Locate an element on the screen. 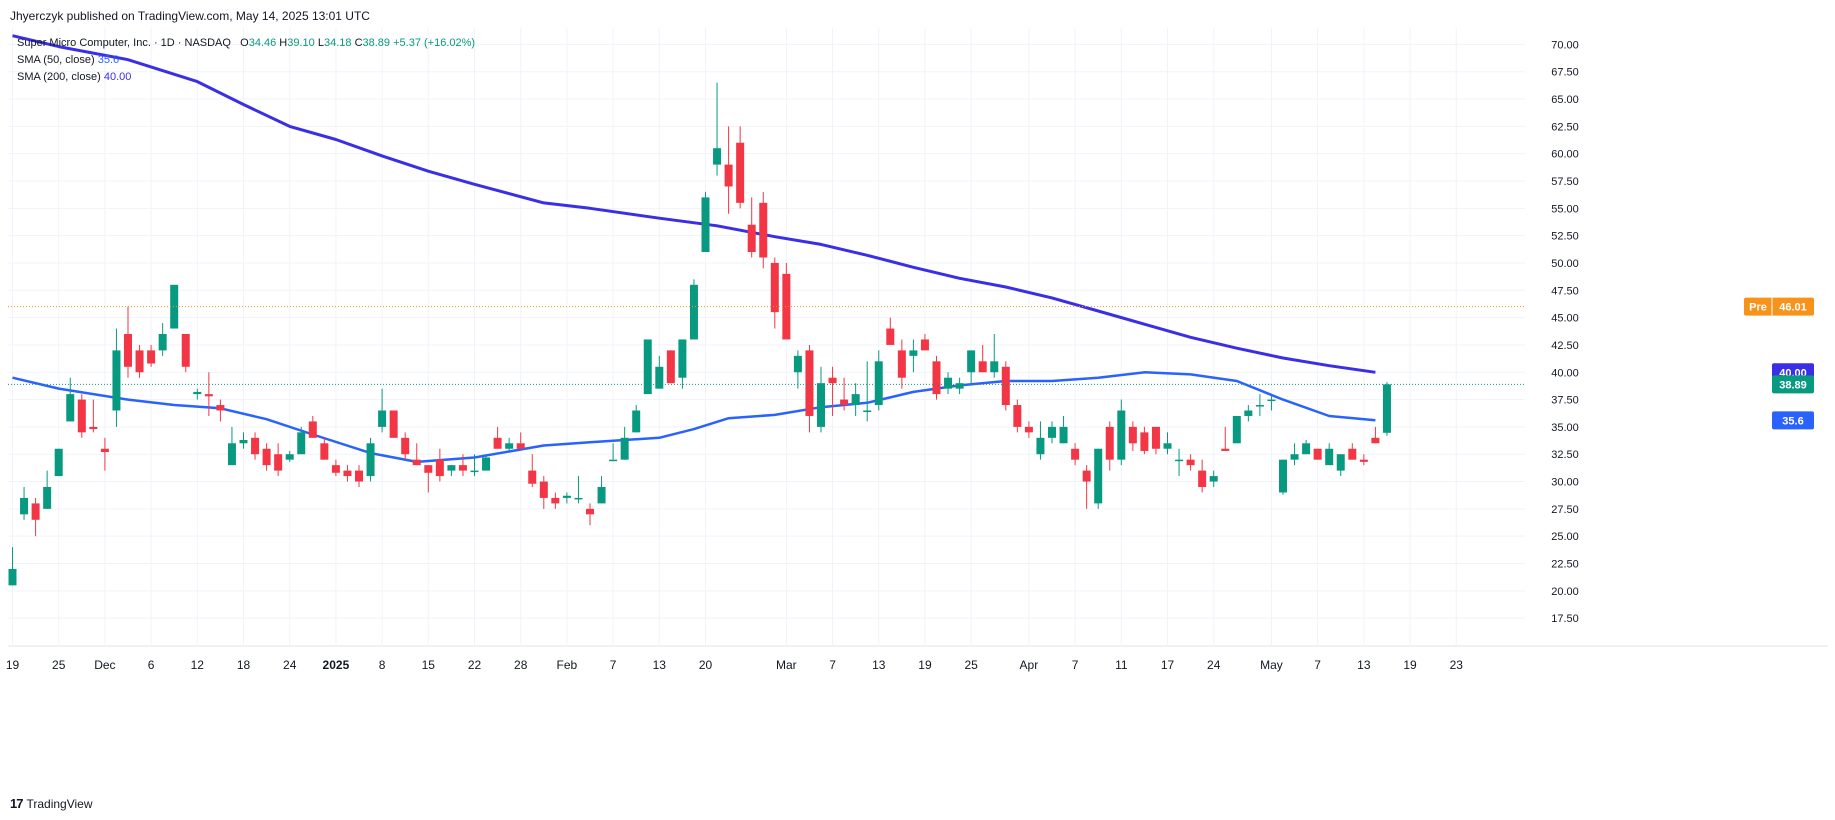 The image size is (1835, 820). sma50-tag-text: 35.6 is located at coordinates (1792, 421).